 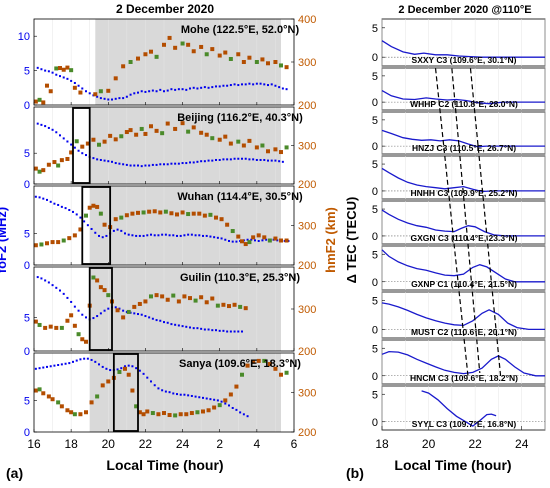 I want to click on highlight-box, so click(x=81, y=145).